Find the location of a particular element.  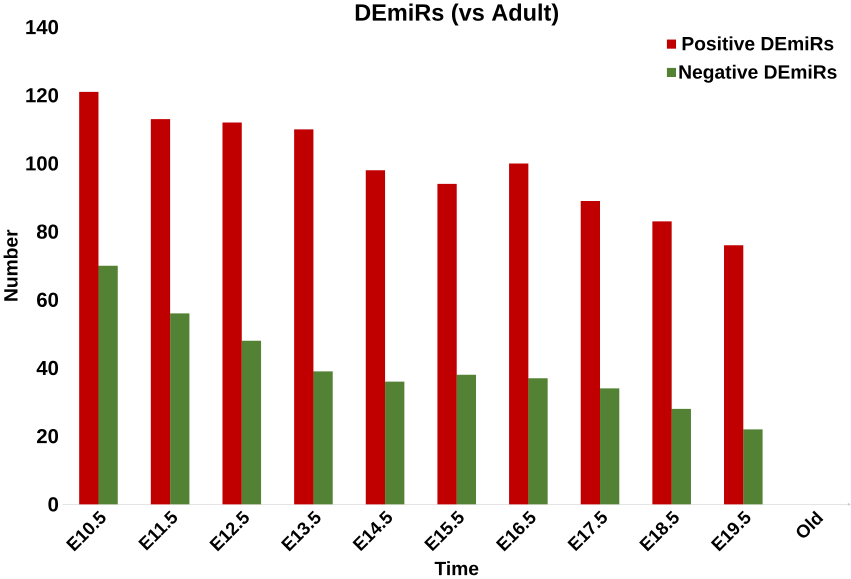

y-tick-label: 40 is located at coordinates (47, 368).